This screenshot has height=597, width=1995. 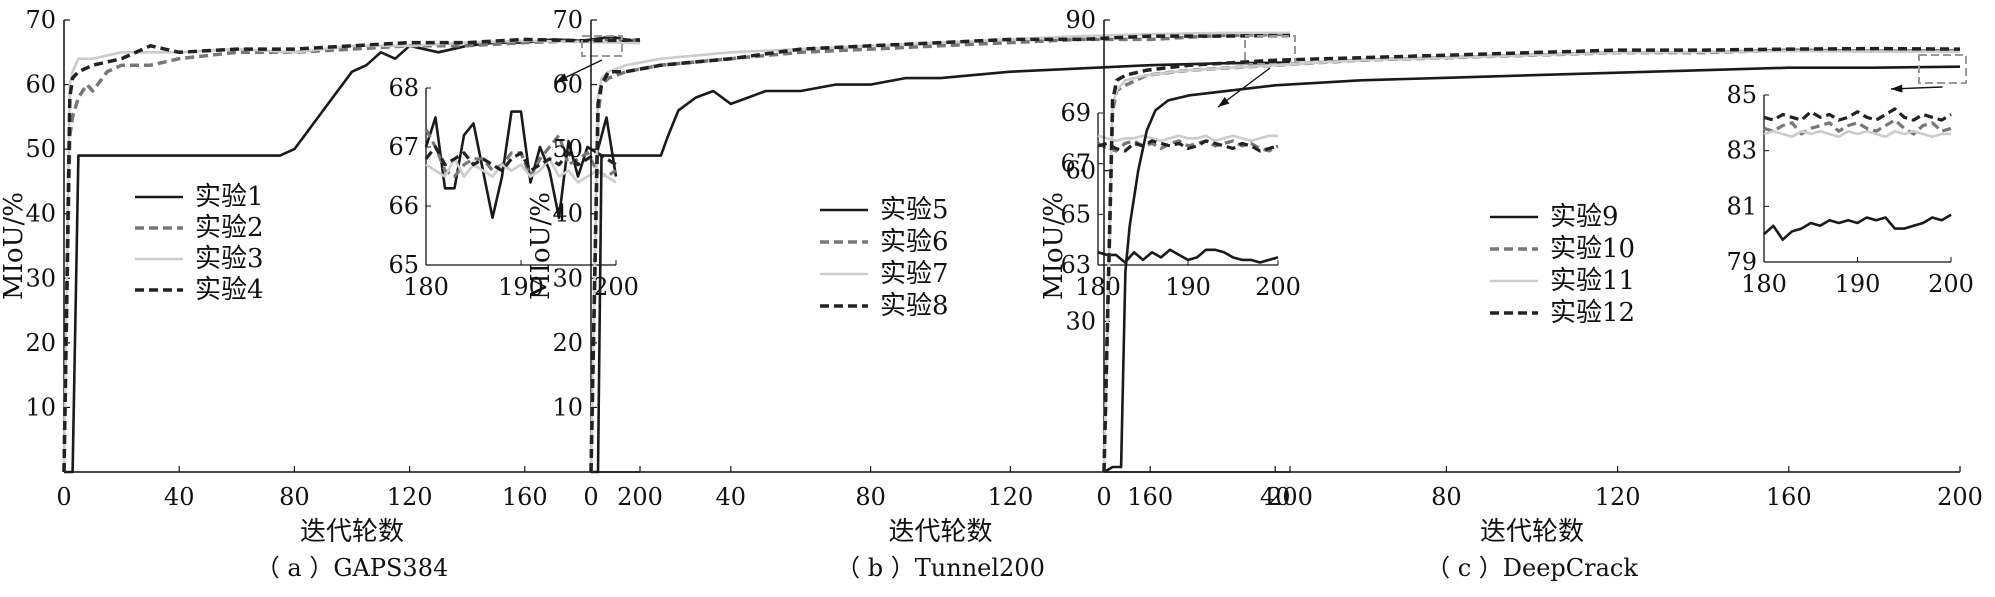 I want to click on panel-caption: （ a ）GAPS384, so click(x=352, y=568).